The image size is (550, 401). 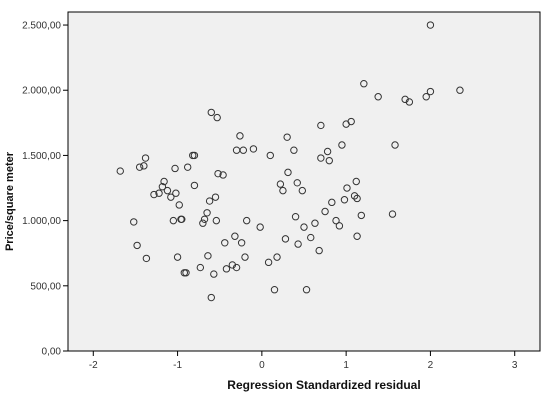 I want to click on x-tick-label: 2, so click(x=431, y=365).